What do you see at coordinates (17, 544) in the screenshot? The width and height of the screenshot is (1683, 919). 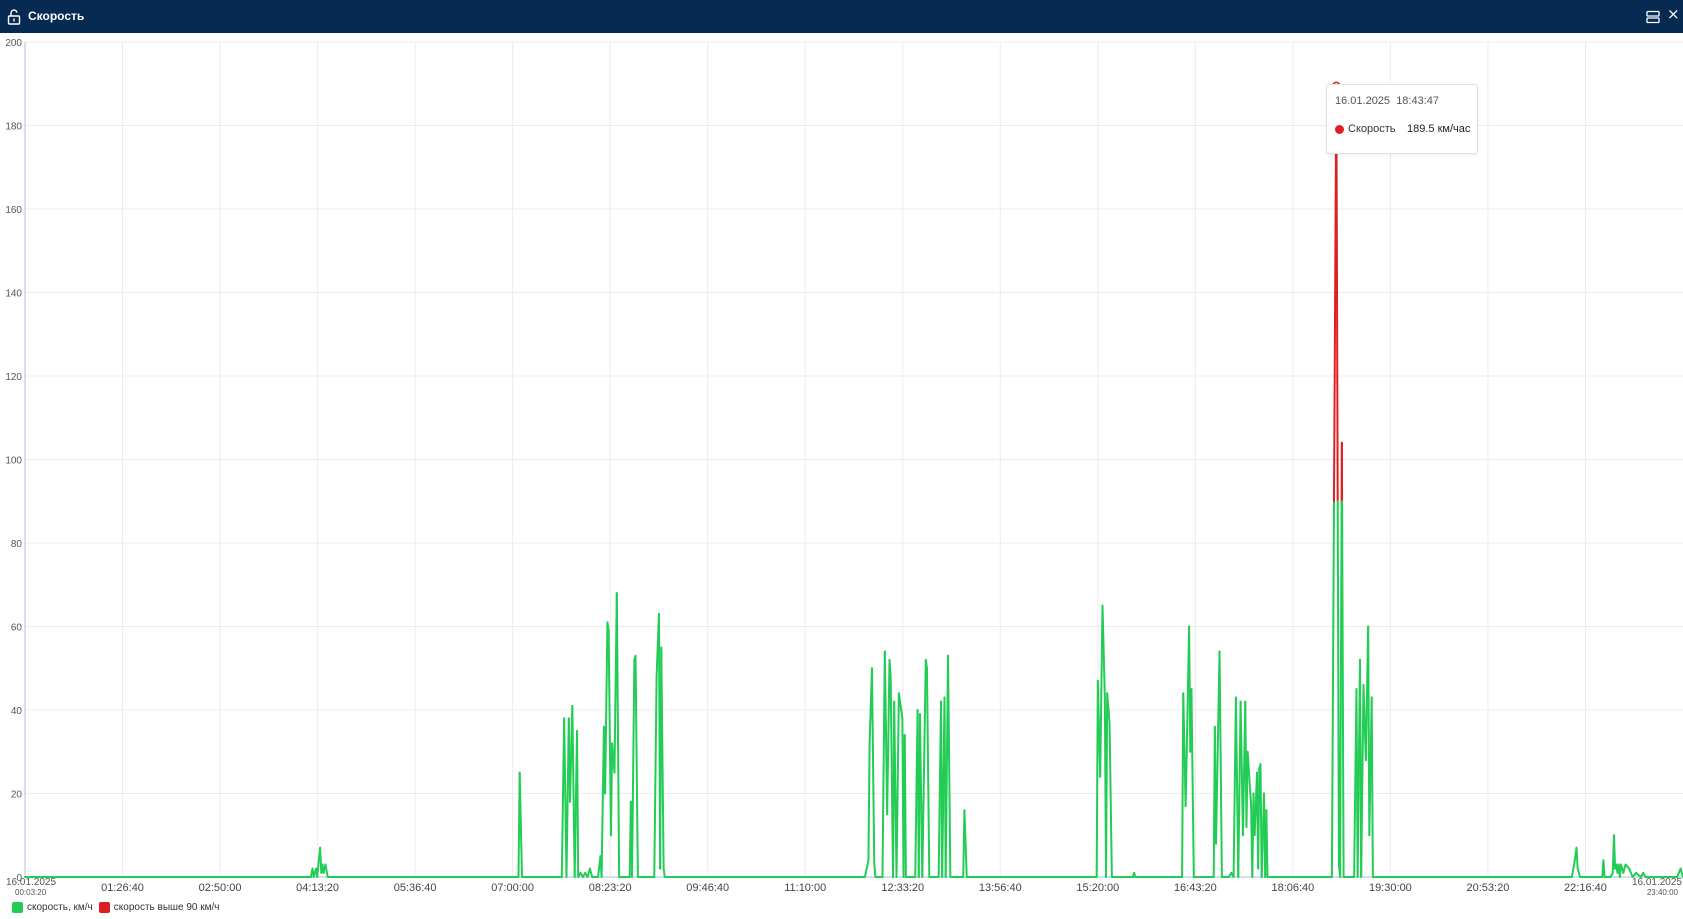 I see `y-tick-label: 80` at bounding box center [17, 544].